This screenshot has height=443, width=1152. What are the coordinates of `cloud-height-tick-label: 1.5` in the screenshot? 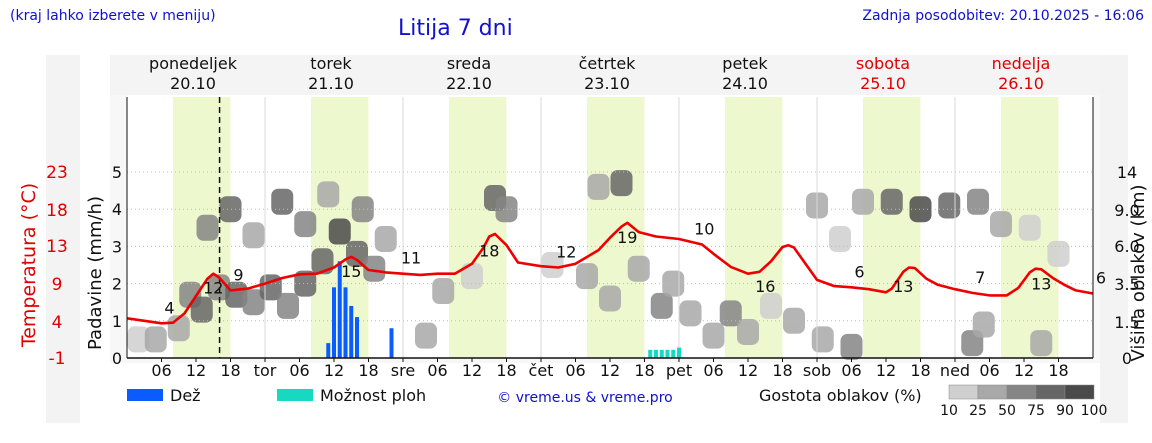 It's located at (1126, 322).